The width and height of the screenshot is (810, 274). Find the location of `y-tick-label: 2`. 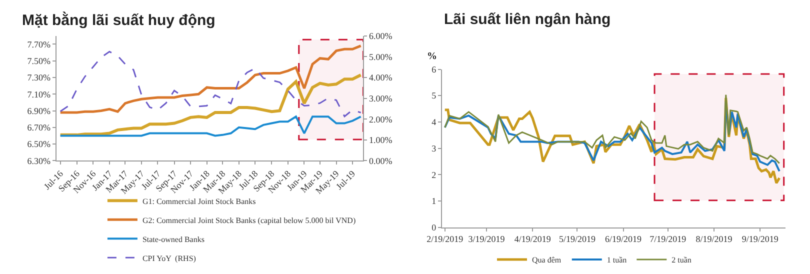

y-tick-label: 2 is located at coordinates (434, 175).